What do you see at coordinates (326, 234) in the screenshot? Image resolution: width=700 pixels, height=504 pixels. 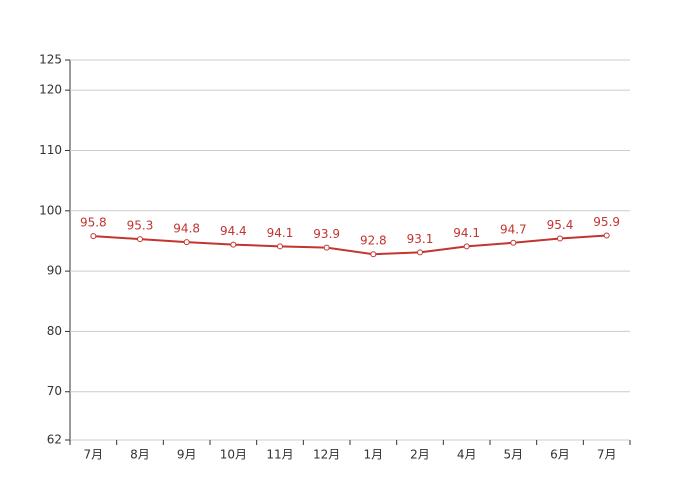 I see `data-label: 93.9` at bounding box center [326, 234].